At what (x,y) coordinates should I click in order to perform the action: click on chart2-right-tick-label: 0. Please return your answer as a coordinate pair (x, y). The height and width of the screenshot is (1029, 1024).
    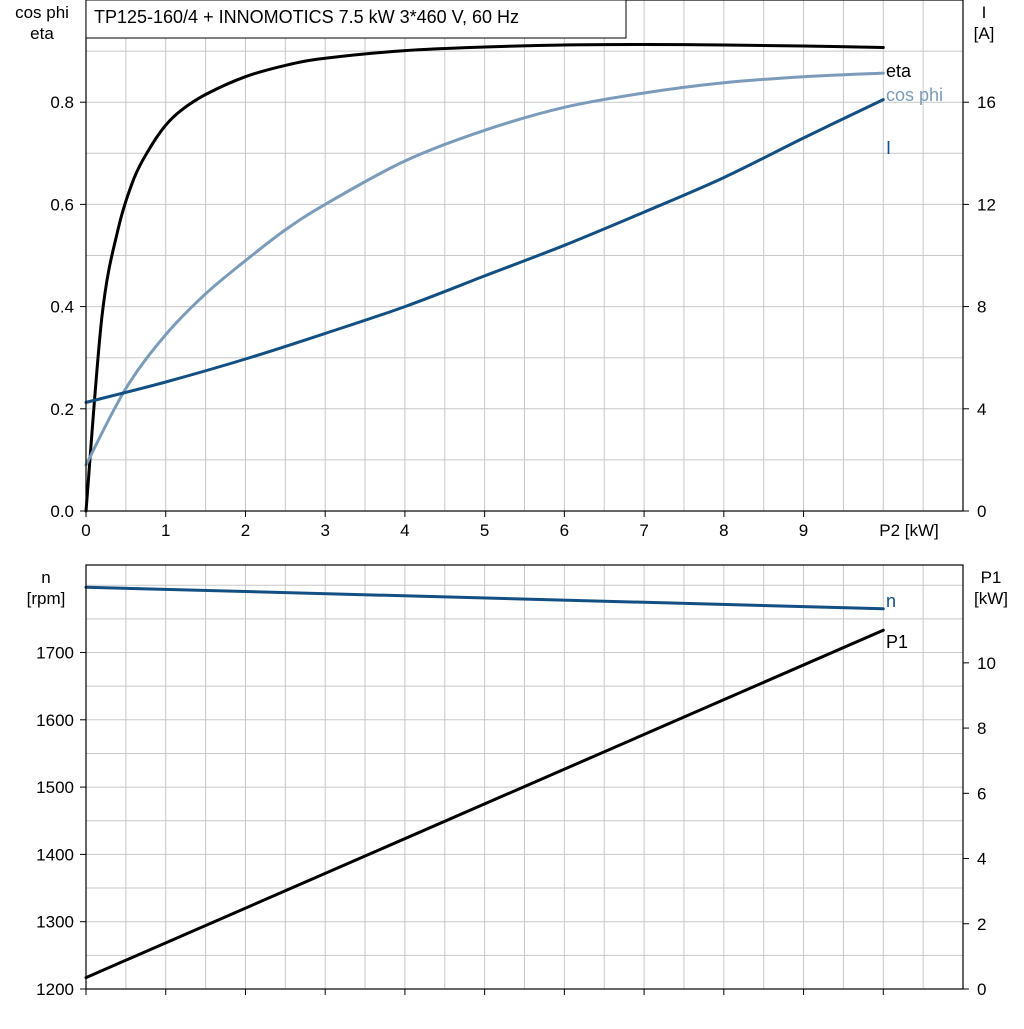
    Looking at the image, I should click on (981, 989).